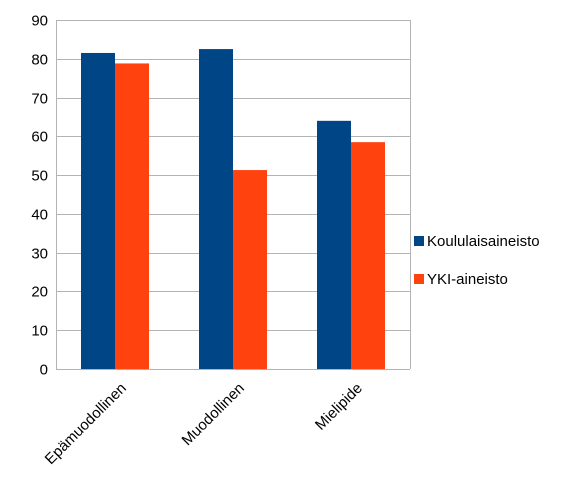 The width and height of the screenshot is (572, 494). What do you see at coordinates (39, 99) in the screenshot?
I see `y-tick-label: 70` at bounding box center [39, 99].